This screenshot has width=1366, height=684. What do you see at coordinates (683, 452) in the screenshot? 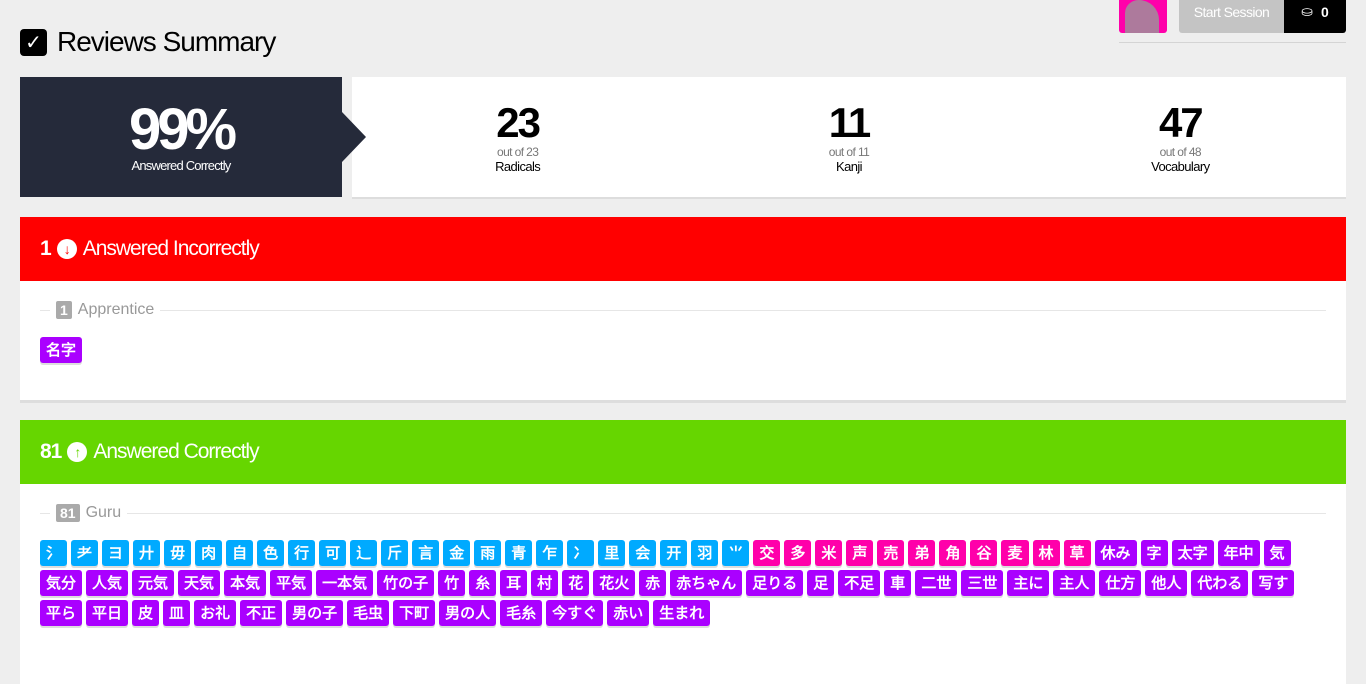
I see `correct-header: 81 ↑ Answered Correctly` at bounding box center [683, 452].